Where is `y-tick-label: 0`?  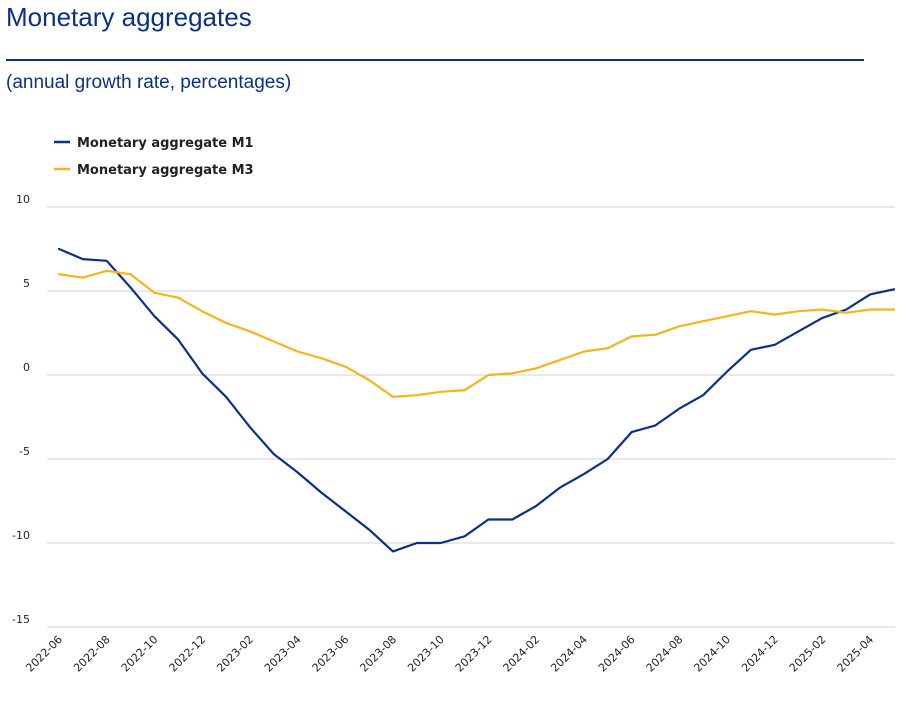
y-tick-label: 0 is located at coordinates (26, 367).